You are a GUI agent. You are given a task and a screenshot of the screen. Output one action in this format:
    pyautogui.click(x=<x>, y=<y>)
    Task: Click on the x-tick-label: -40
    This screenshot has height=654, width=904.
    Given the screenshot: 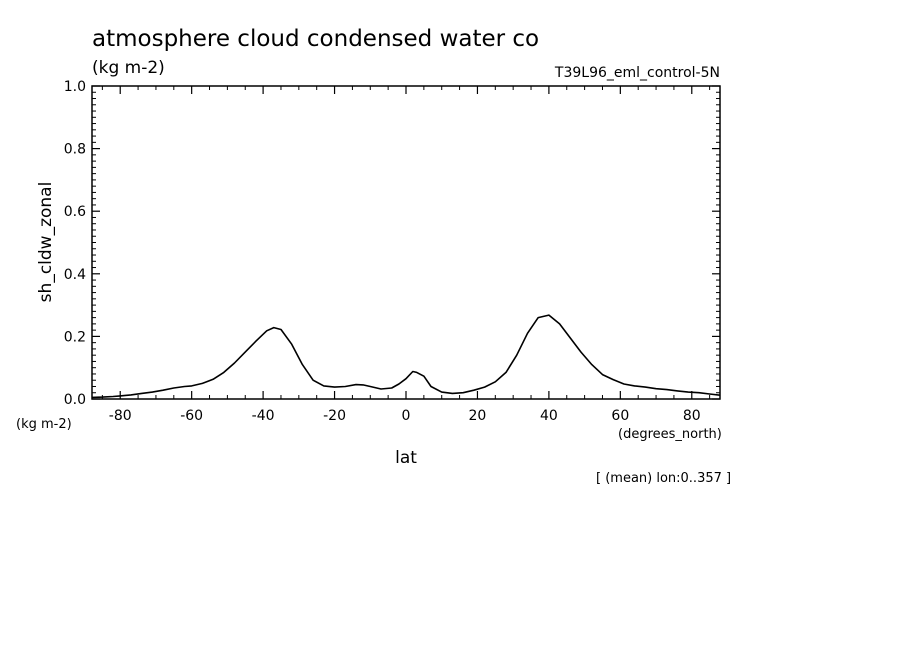 What is the action you would take?
    pyautogui.click(x=263, y=416)
    